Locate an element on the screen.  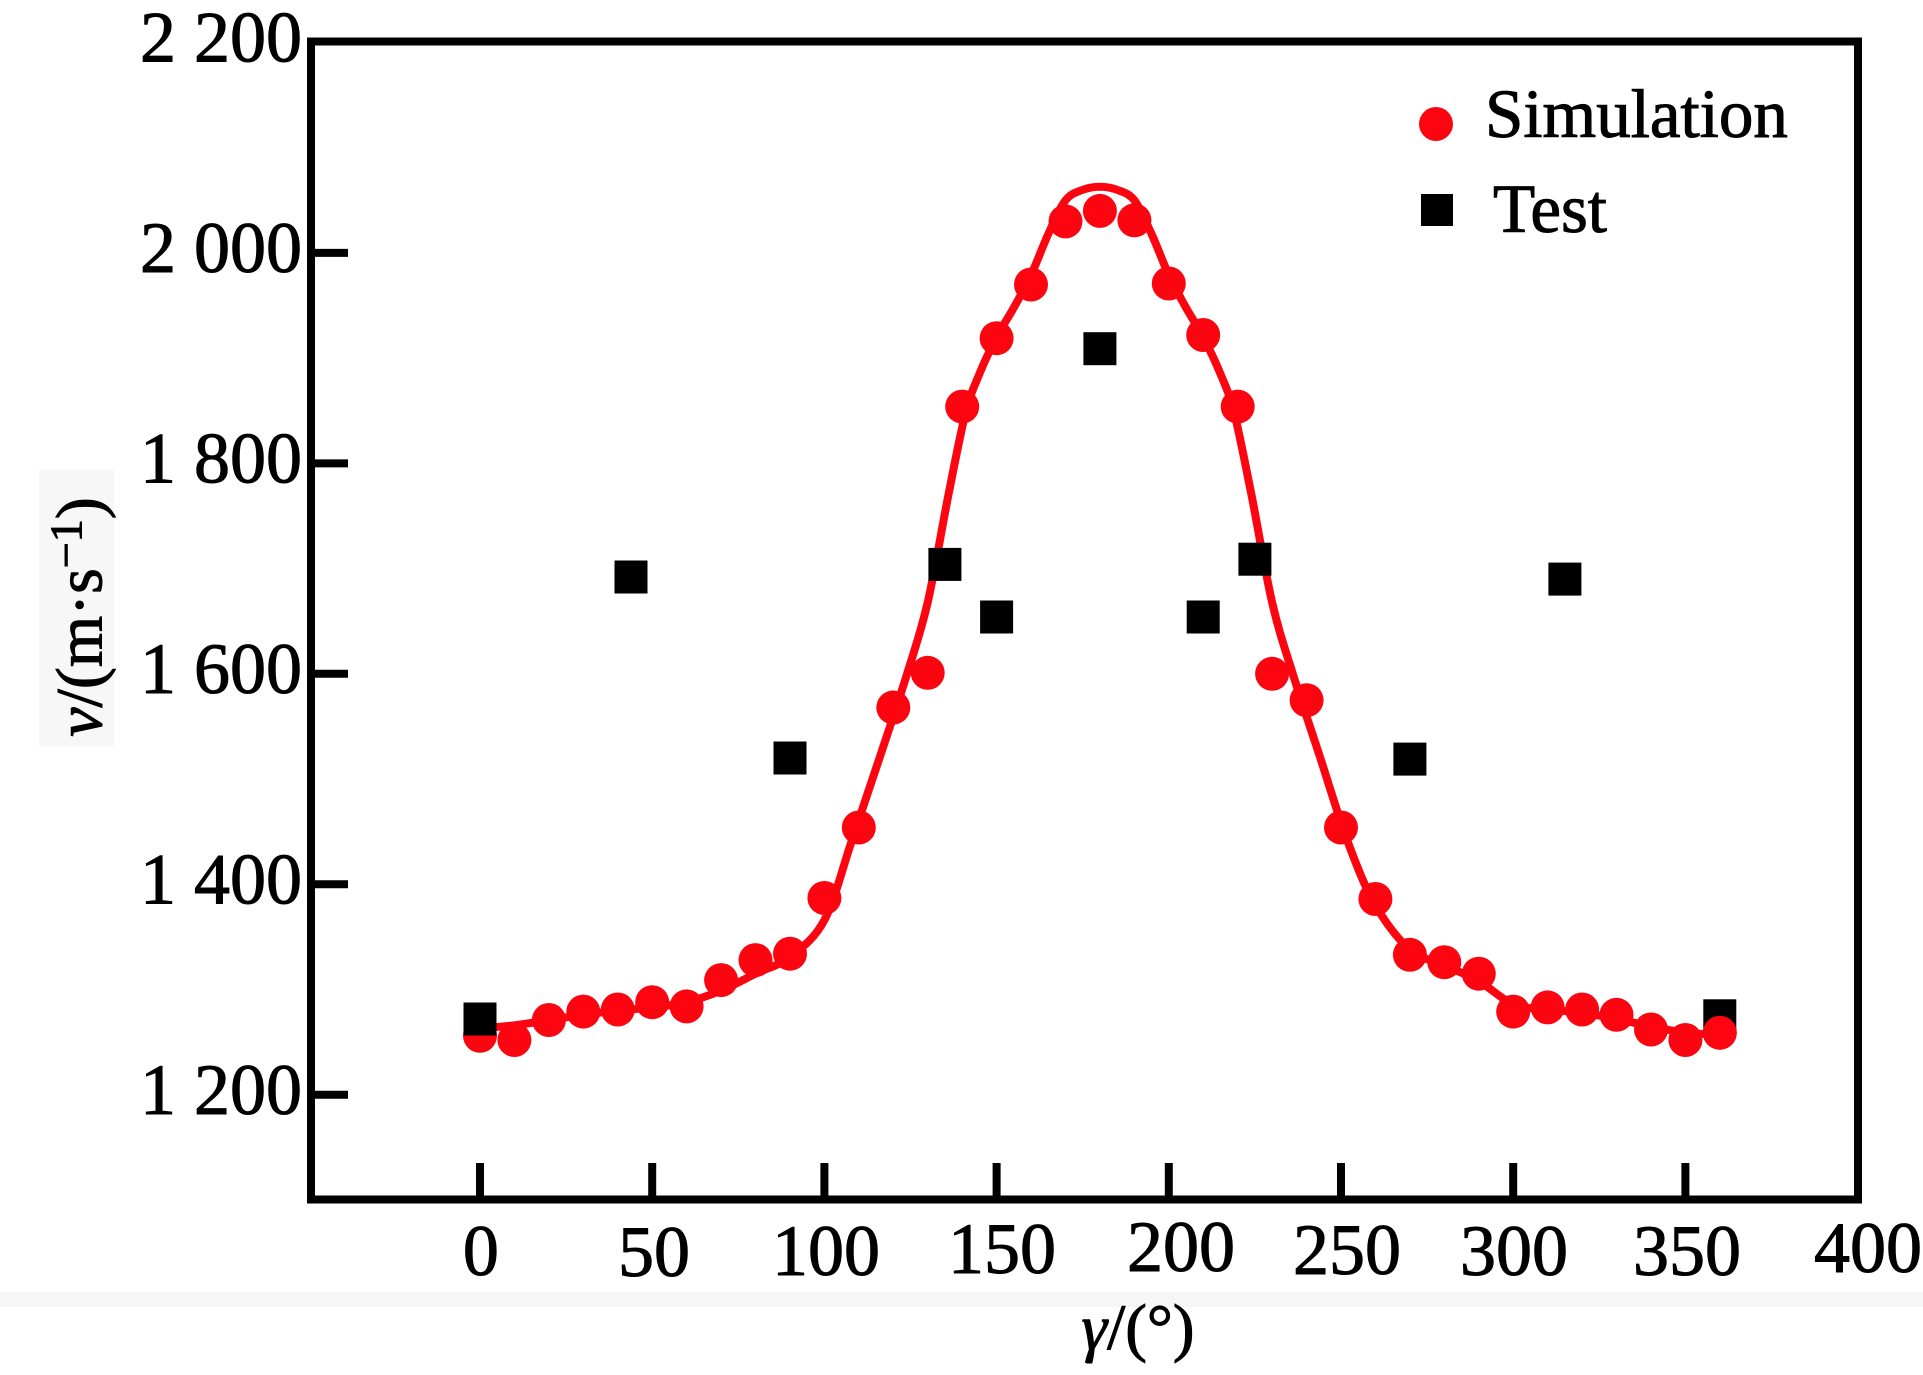
svg-text: 0 is located at coordinates (481, 1251).